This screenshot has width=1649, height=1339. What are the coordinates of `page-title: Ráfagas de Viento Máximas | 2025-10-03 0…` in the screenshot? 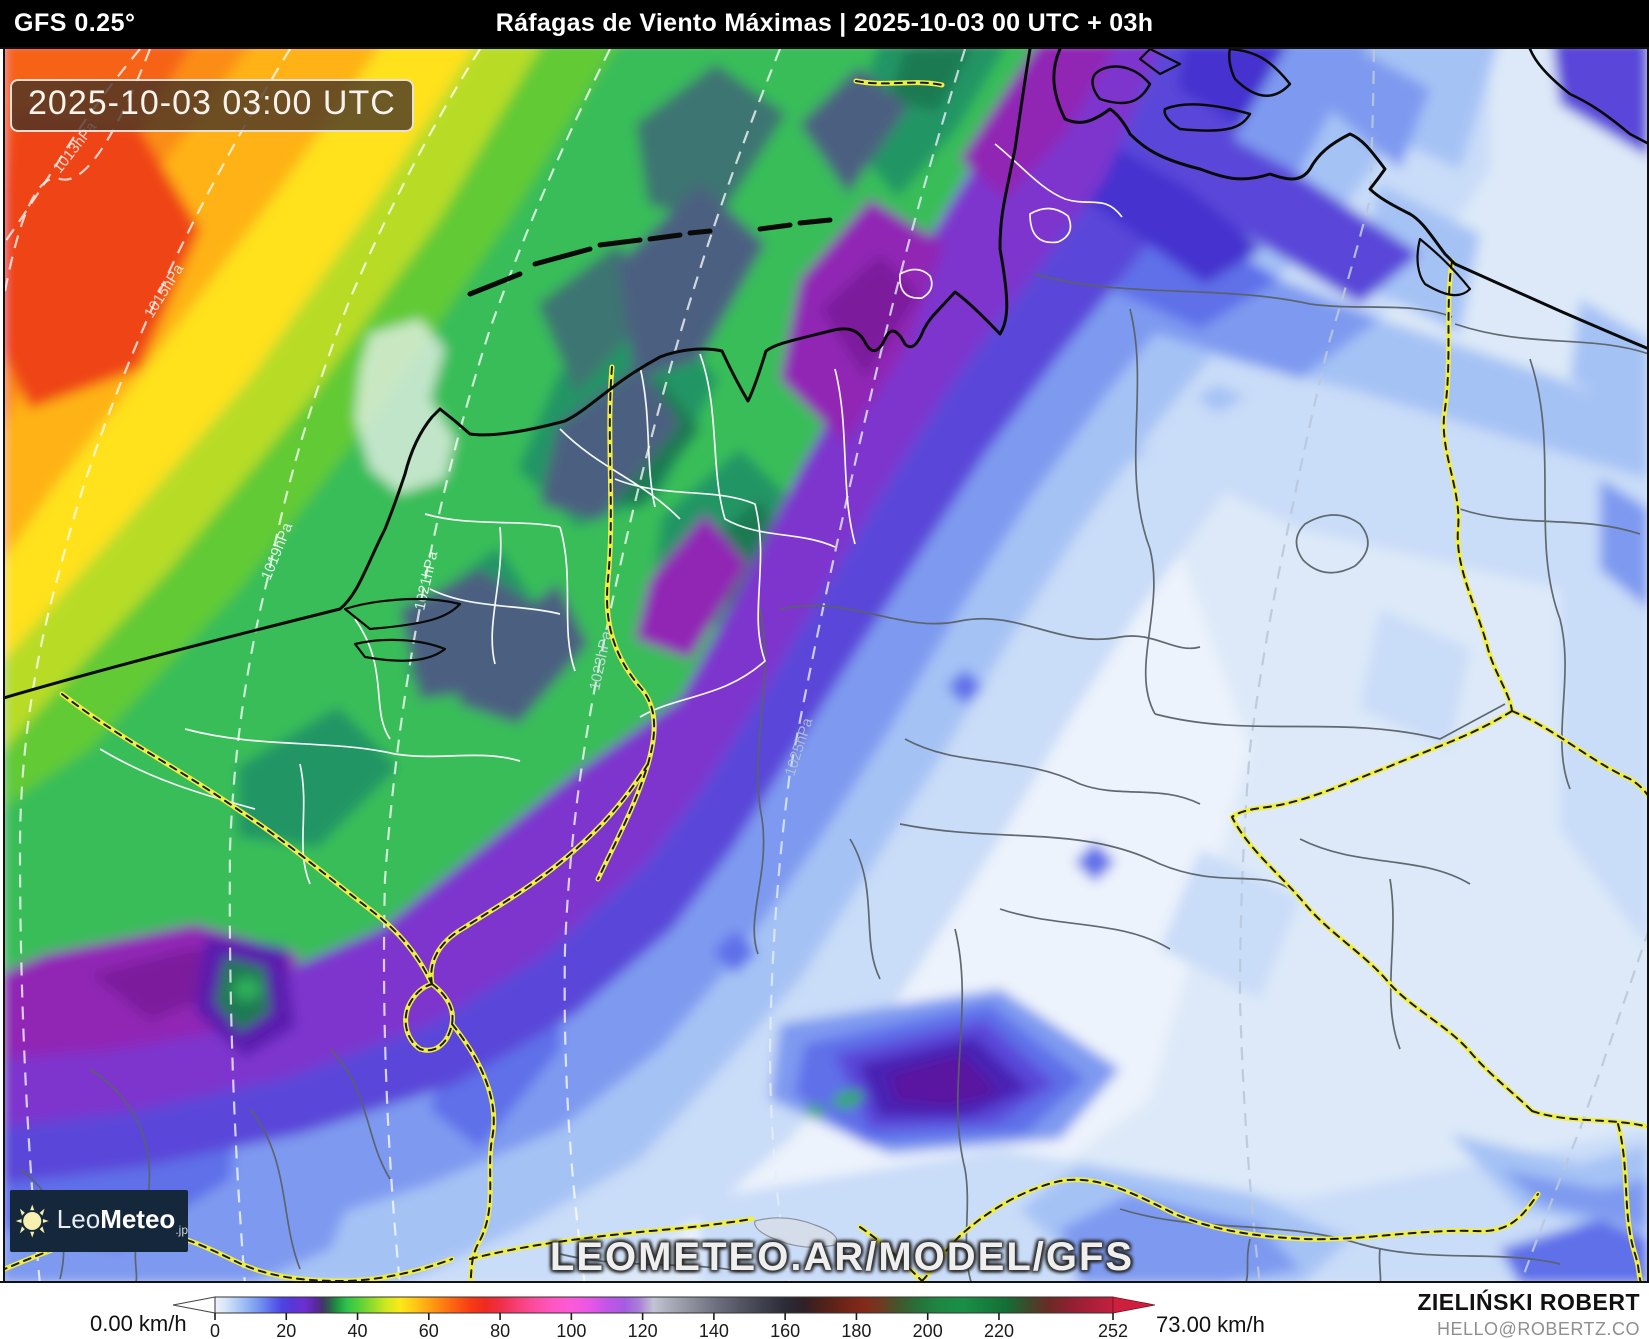 It's located at (824, 23).